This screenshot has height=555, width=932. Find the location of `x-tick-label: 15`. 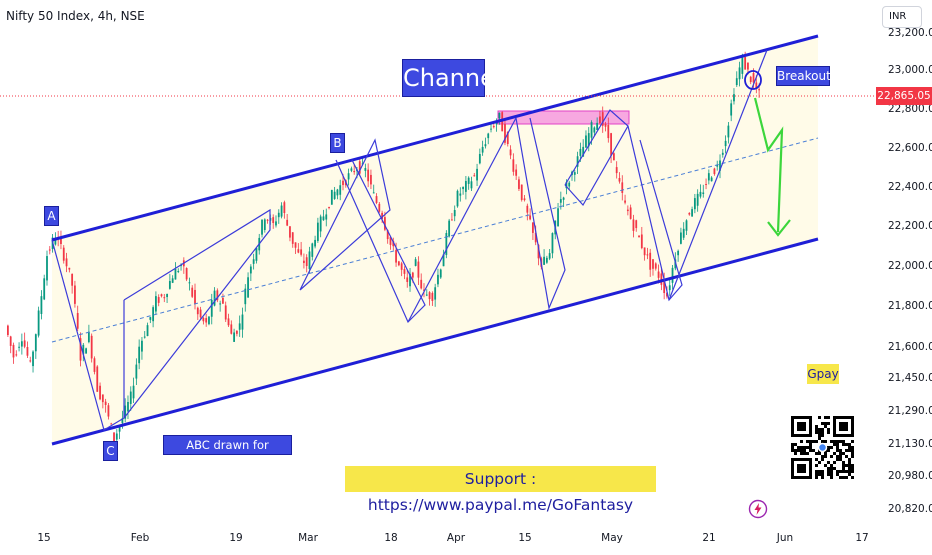

x-tick-label: 15 is located at coordinates (524, 538).